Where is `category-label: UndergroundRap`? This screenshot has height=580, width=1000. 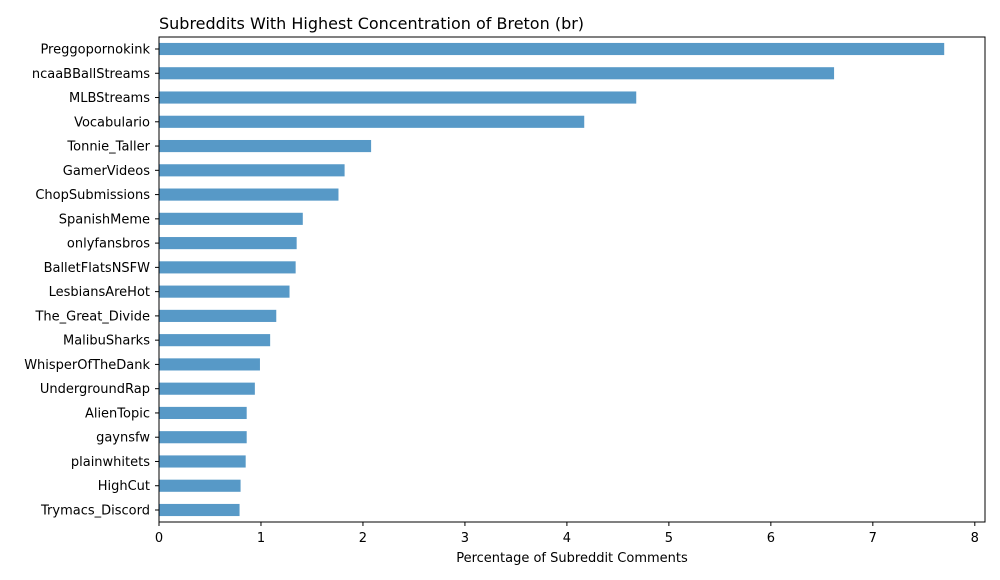
category-label: UndergroundRap is located at coordinates (95, 389).